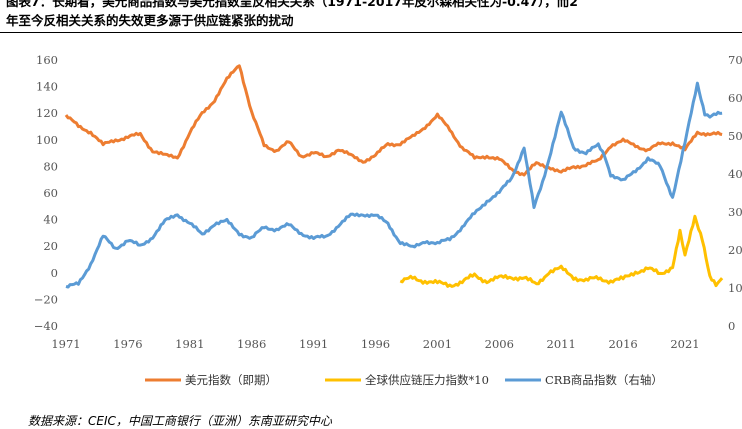 The height and width of the screenshot is (429, 742). What do you see at coordinates (735, 136) in the screenshot?
I see `y-right-tick: 500` at bounding box center [735, 136].